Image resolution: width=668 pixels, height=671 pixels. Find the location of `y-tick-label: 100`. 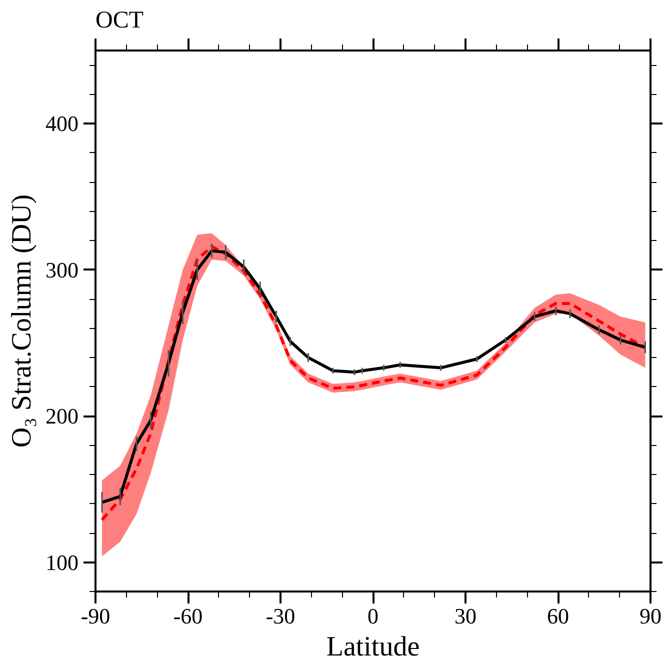

y-tick-label: 100 is located at coordinates (62, 562).